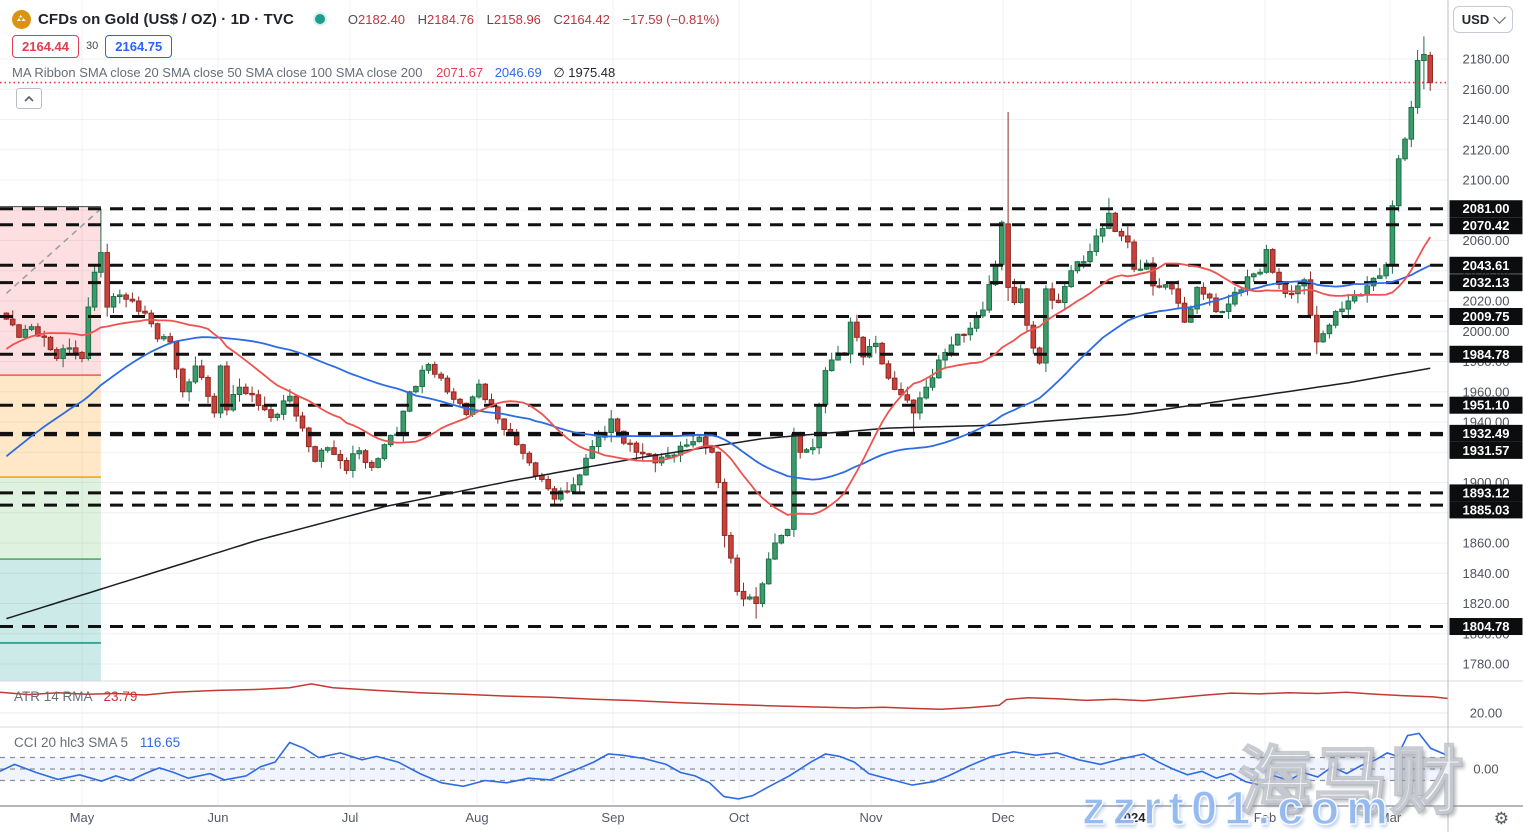  I want to click on currency-label: USD, so click(1475, 19).